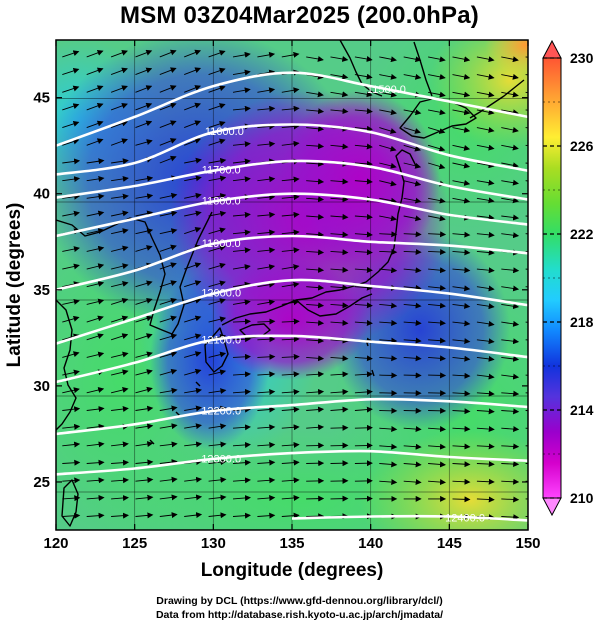 The image size is (599, 625). What do you see at coordinates (370, 543) in the screenshot?
I see `x-tick-label: 140` at bounding box center [370, 543].